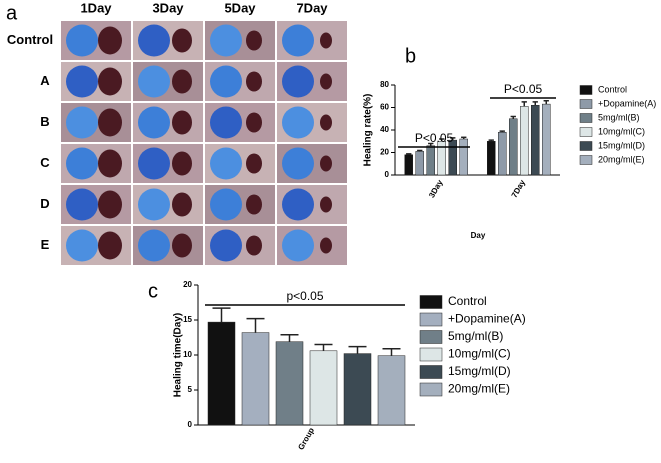  What do you see at coordinates (312, 7) in the screenshot?
I see `column-label: 7Day` at bounding box center [312, 7].